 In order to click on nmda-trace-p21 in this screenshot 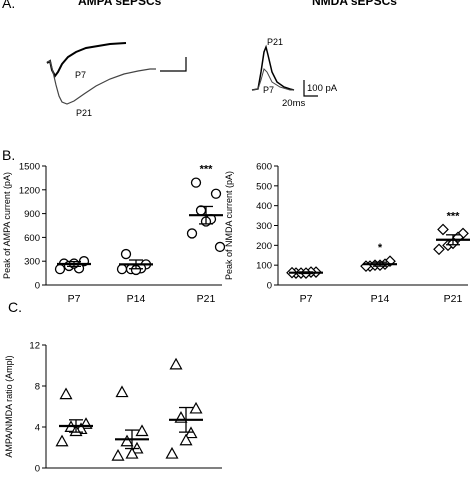, I will do `click(273, 67)`.